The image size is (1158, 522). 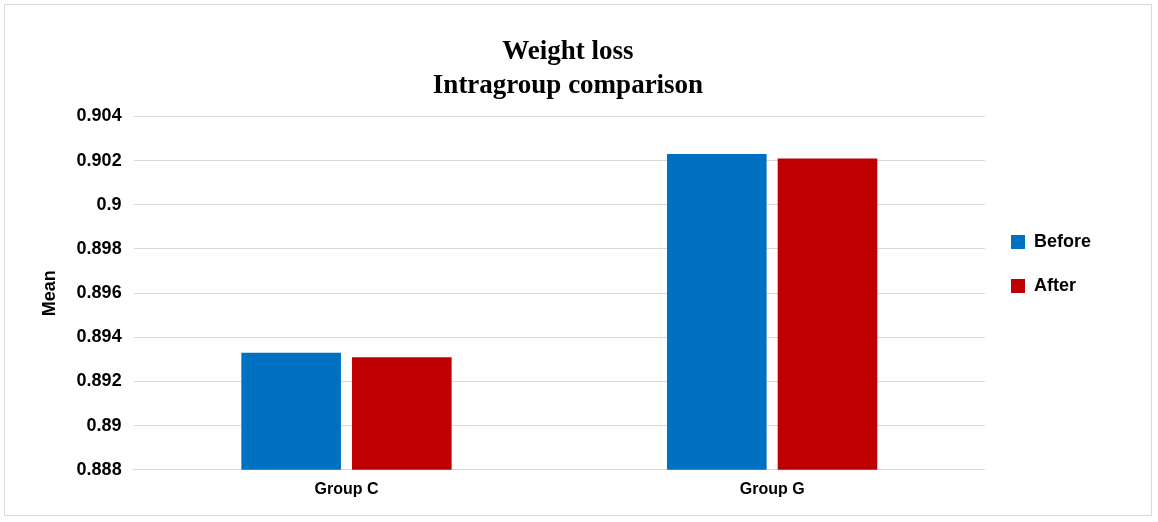 I want to click on legend-label: Before, so click(x=1062, y=240).